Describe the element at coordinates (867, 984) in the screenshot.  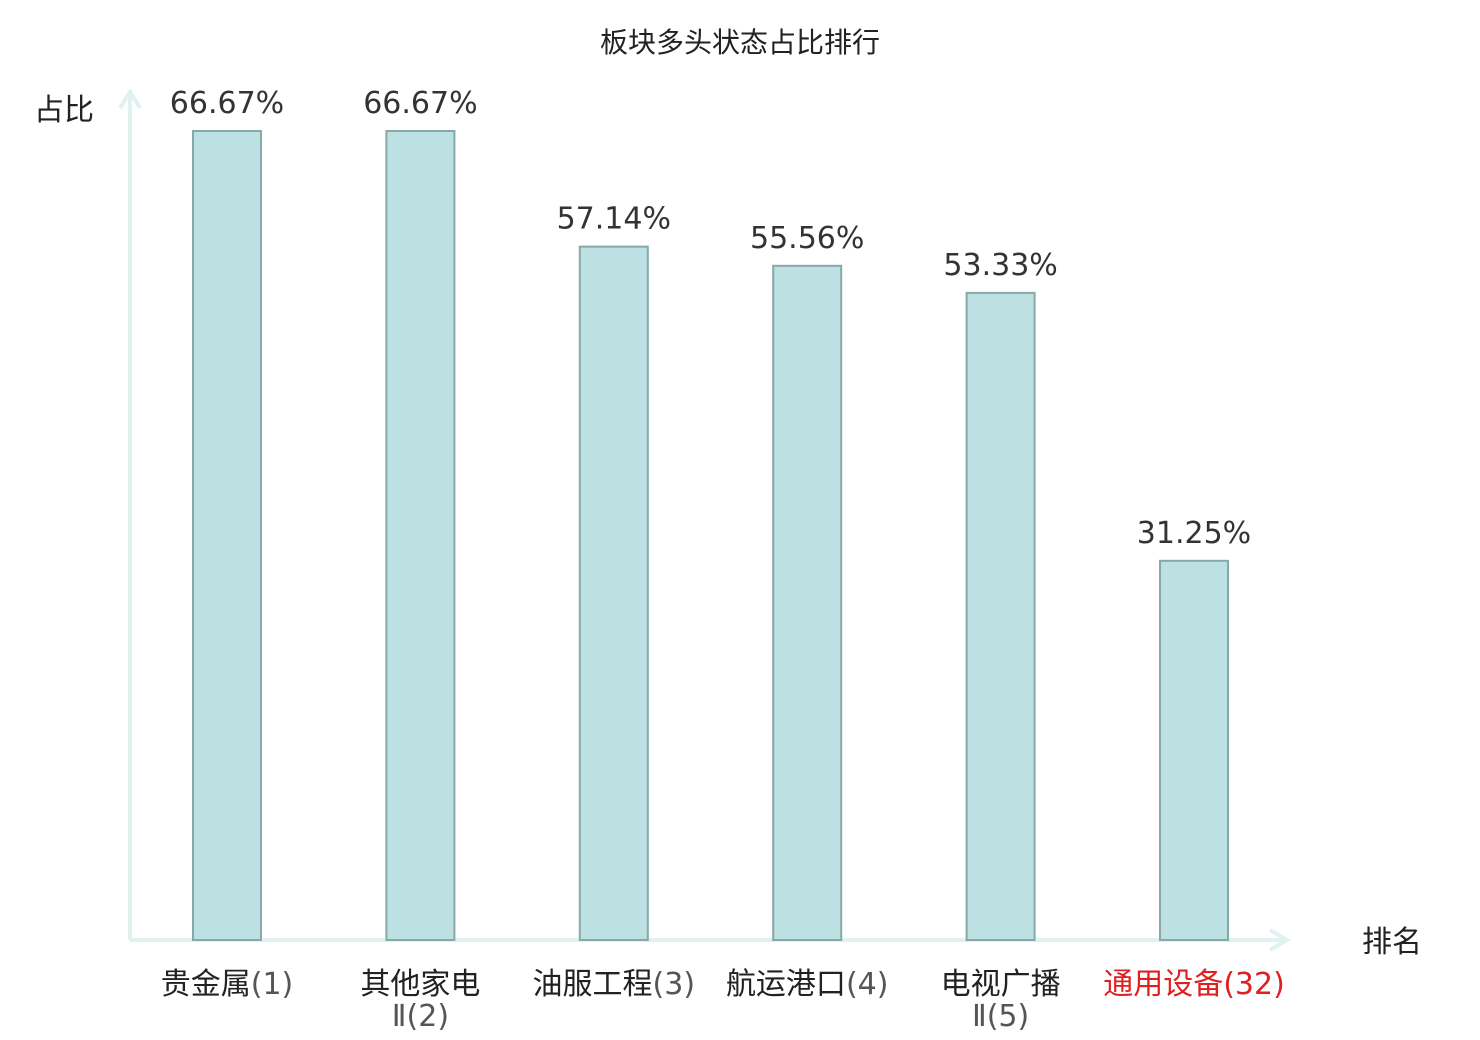
I see `category-rank: (4)` at that location.